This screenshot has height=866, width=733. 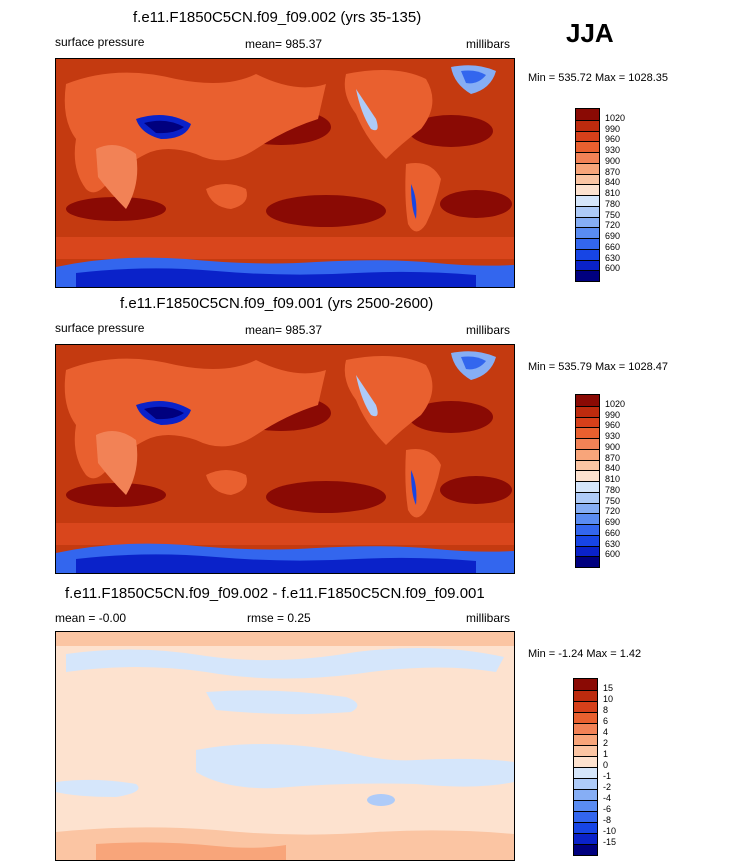 What do you see at coordinates (613, 489) in the screenshot?
I see `panel2-colorbar-tick-label: 780` at bounding box center [613, 489].